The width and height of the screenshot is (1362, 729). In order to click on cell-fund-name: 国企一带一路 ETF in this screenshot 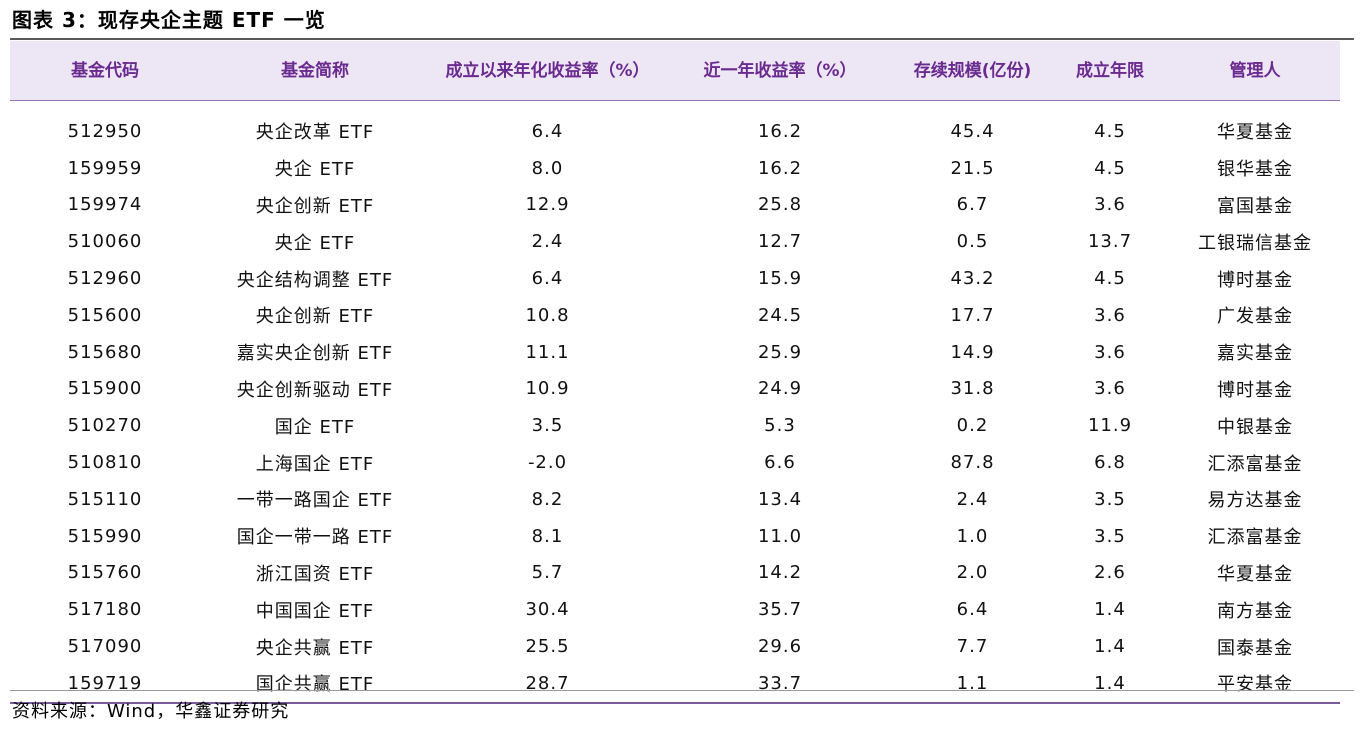, I will do `click(315, 538)`.